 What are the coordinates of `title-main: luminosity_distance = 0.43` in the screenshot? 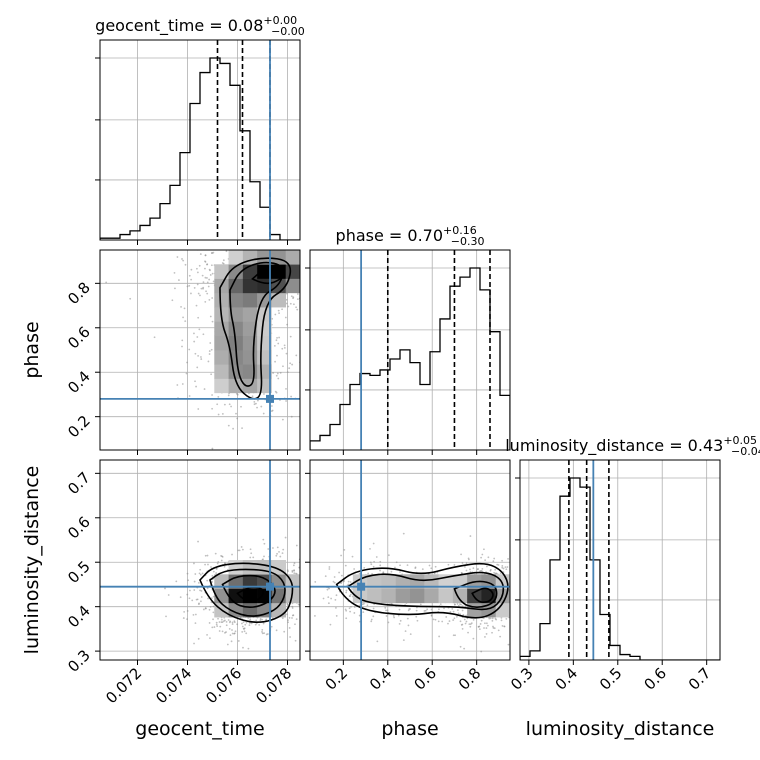 It's located at (614, 446).